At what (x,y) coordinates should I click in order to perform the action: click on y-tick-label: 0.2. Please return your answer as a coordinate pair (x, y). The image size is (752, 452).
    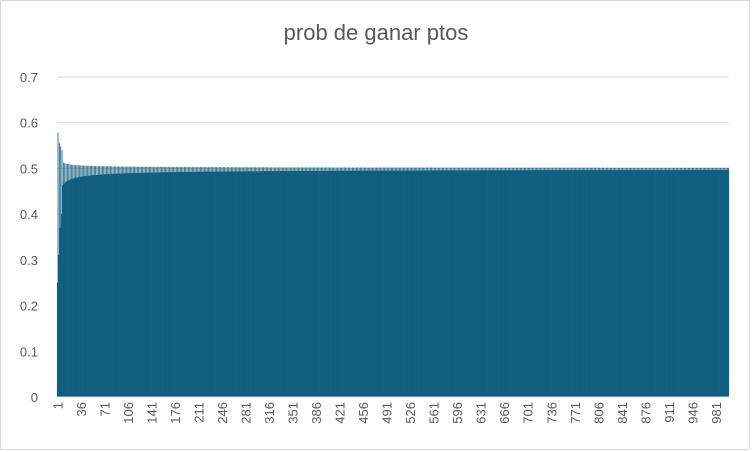
    Looking at the image, I should click on (29, 306).